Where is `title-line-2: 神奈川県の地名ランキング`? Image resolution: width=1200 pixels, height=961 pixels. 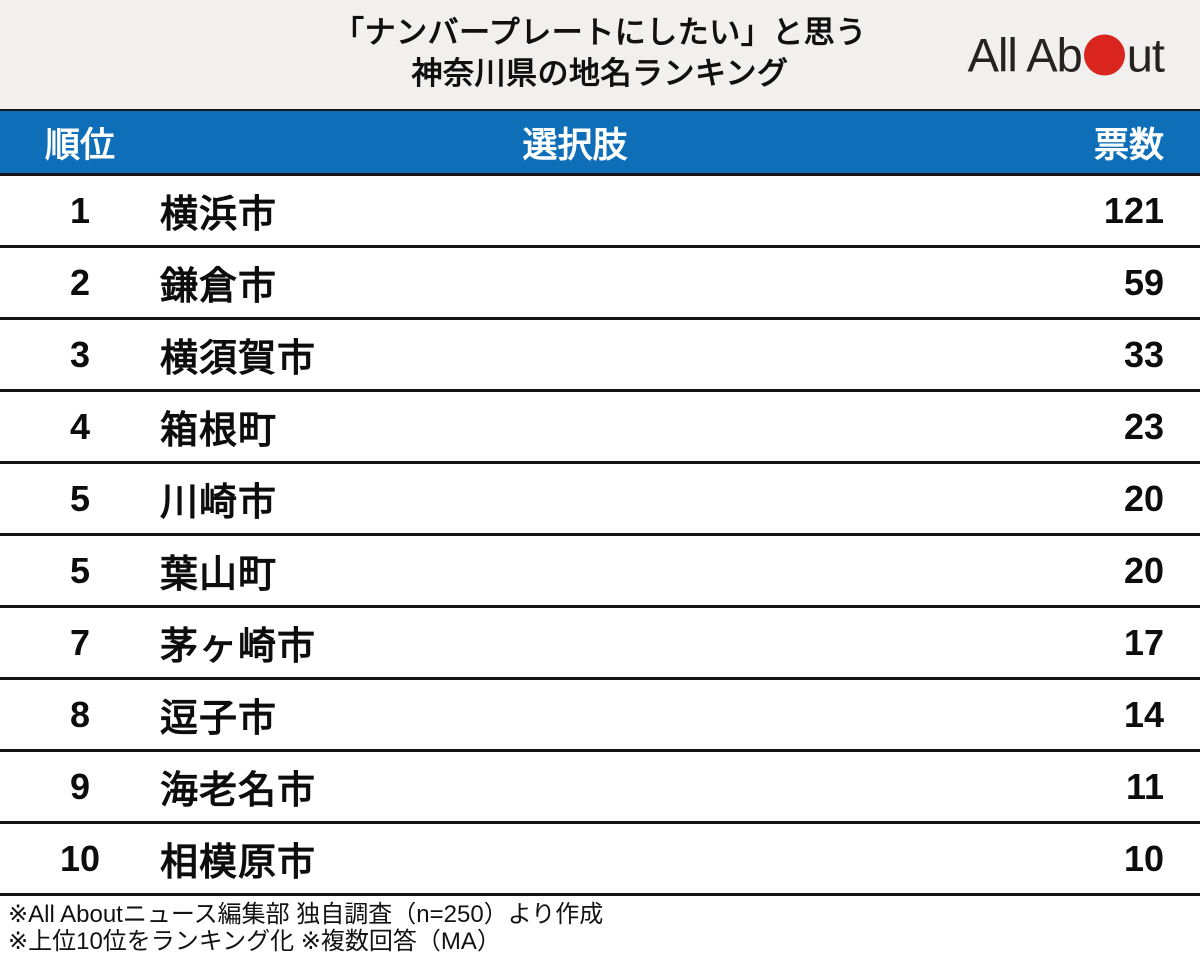 title-line-2: 神奈川県の地名ランキング is located at coordinates (600, 73).